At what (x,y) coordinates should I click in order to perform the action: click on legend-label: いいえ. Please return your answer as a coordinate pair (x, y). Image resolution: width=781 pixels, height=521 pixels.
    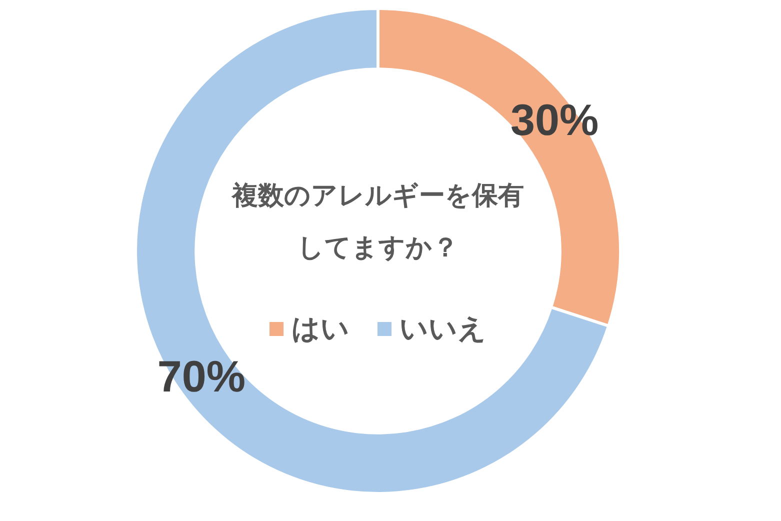
    Looking at the image, I should click on (443, 329).